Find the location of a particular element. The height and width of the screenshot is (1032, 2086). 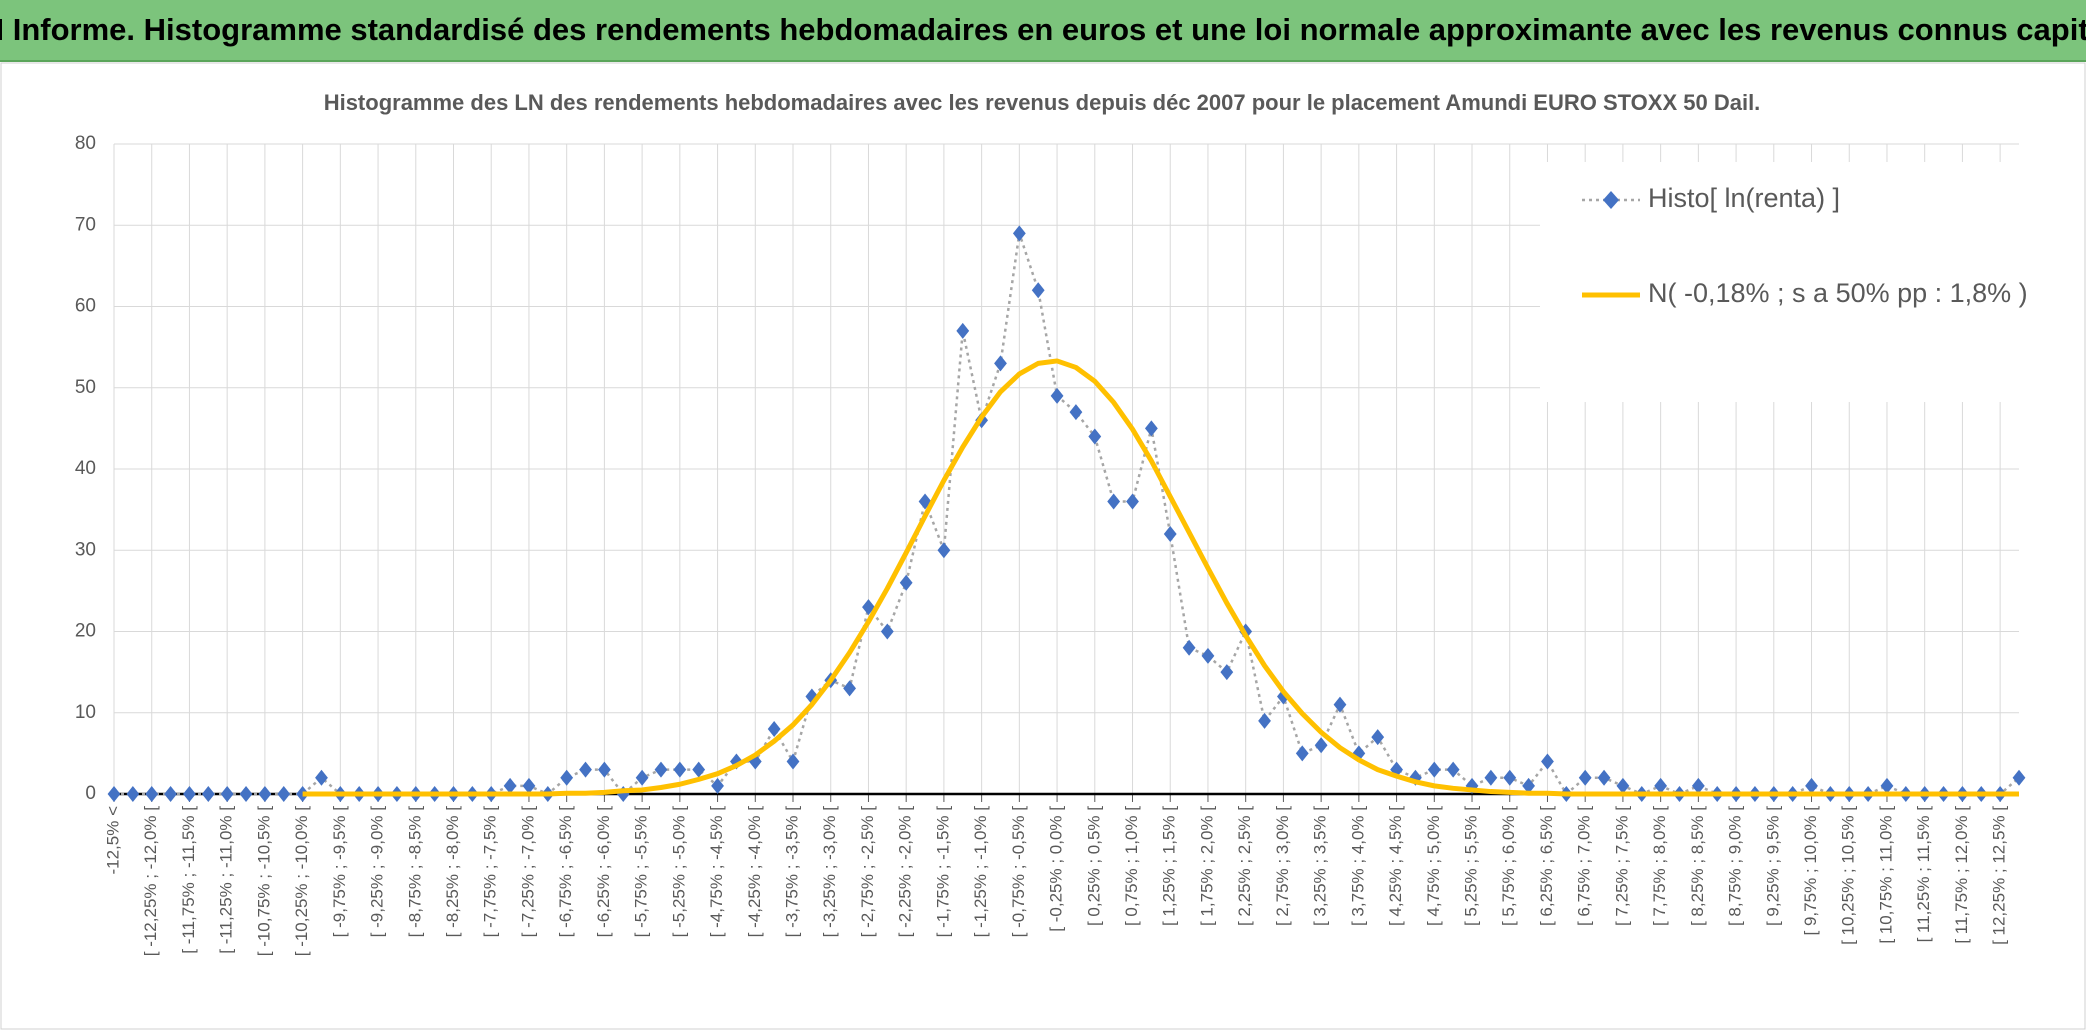

x-tick-label: [ -10,25% ; -10,0% [ is located at coordinates (301, 881).